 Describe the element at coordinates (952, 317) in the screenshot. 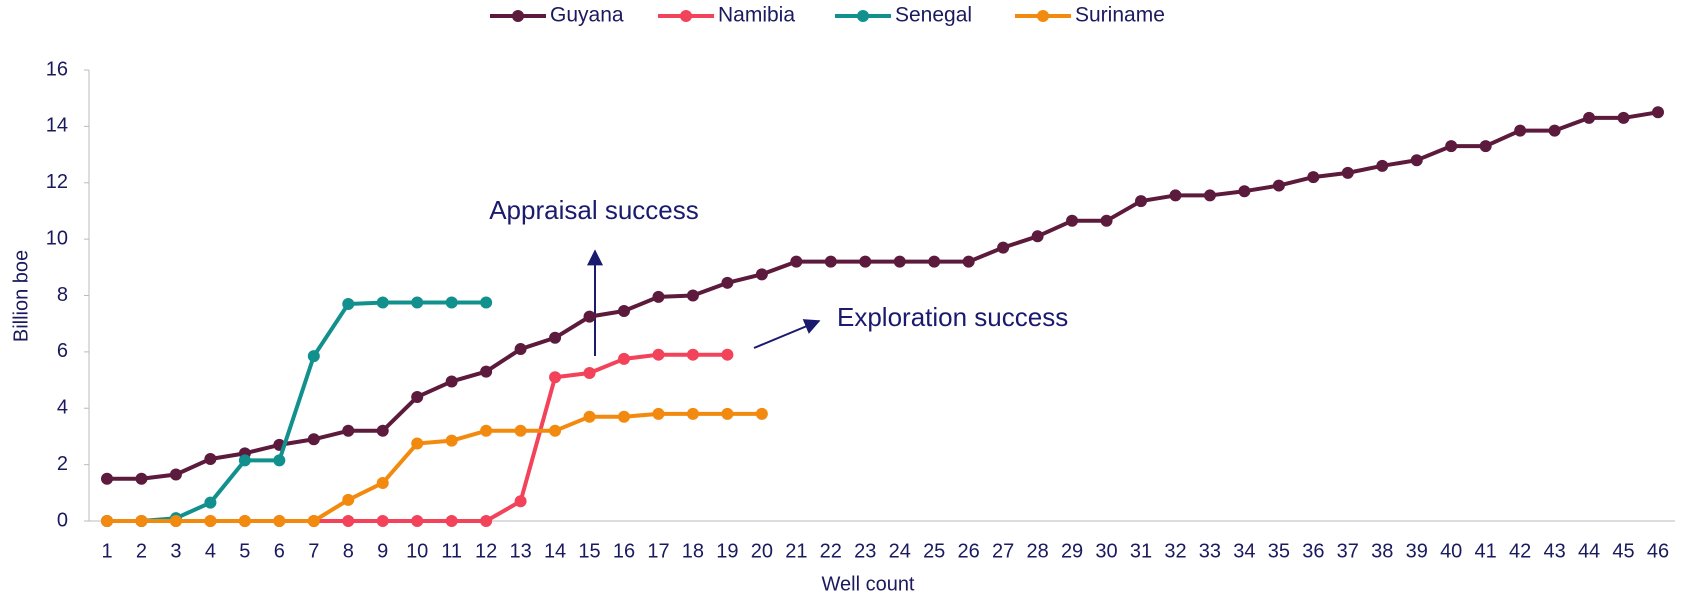

I see `annotation: Exploration success` at that location.